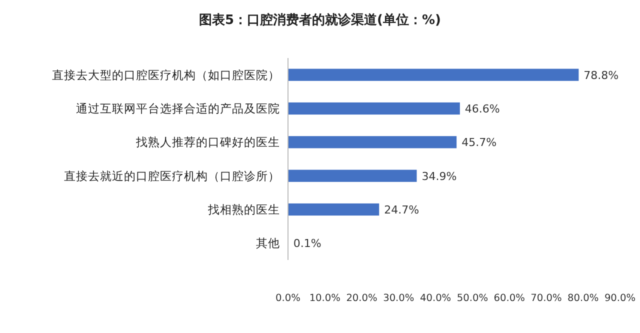  I want to click on data-label: 45.7%, so click(479, 143).